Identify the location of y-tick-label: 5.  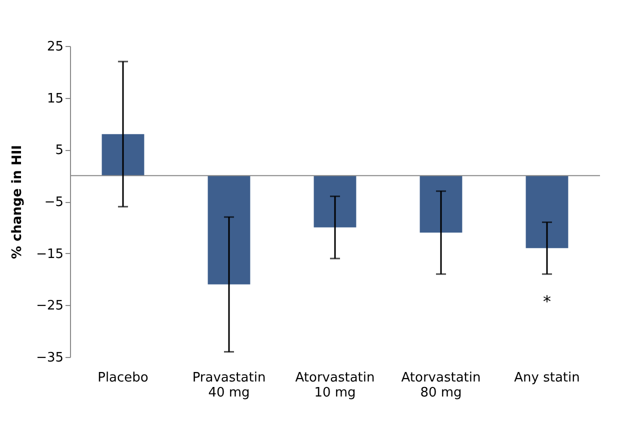
(59, 150).